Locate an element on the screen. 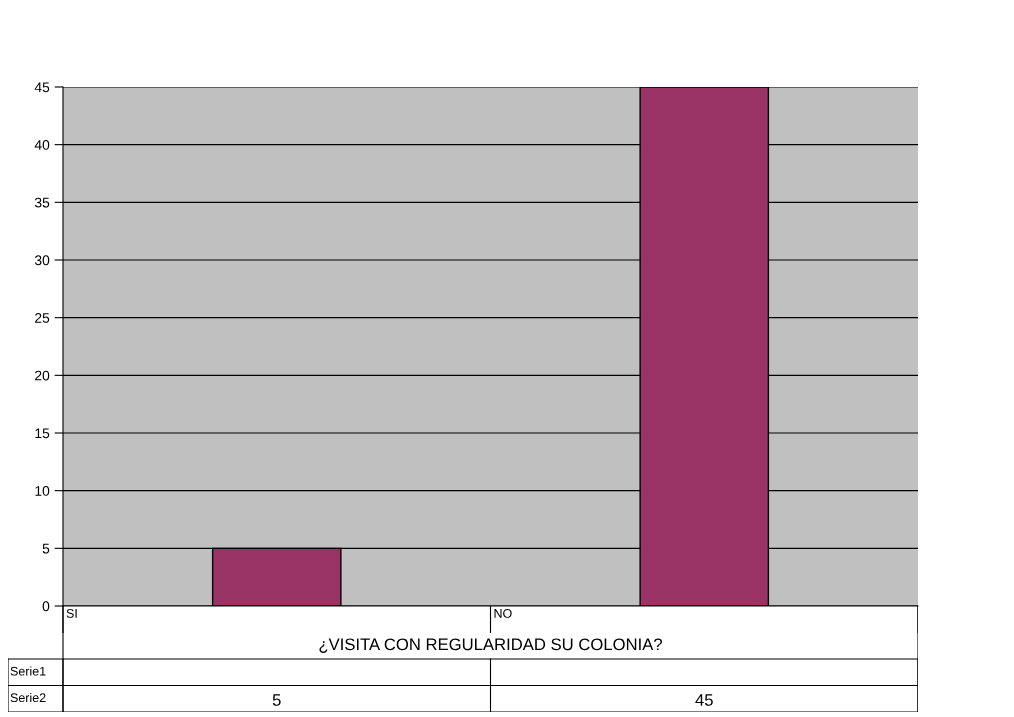 The width and height of the screenshot is (1014, 717). y-tick-label: 45 is located at coordinates (42, 87).